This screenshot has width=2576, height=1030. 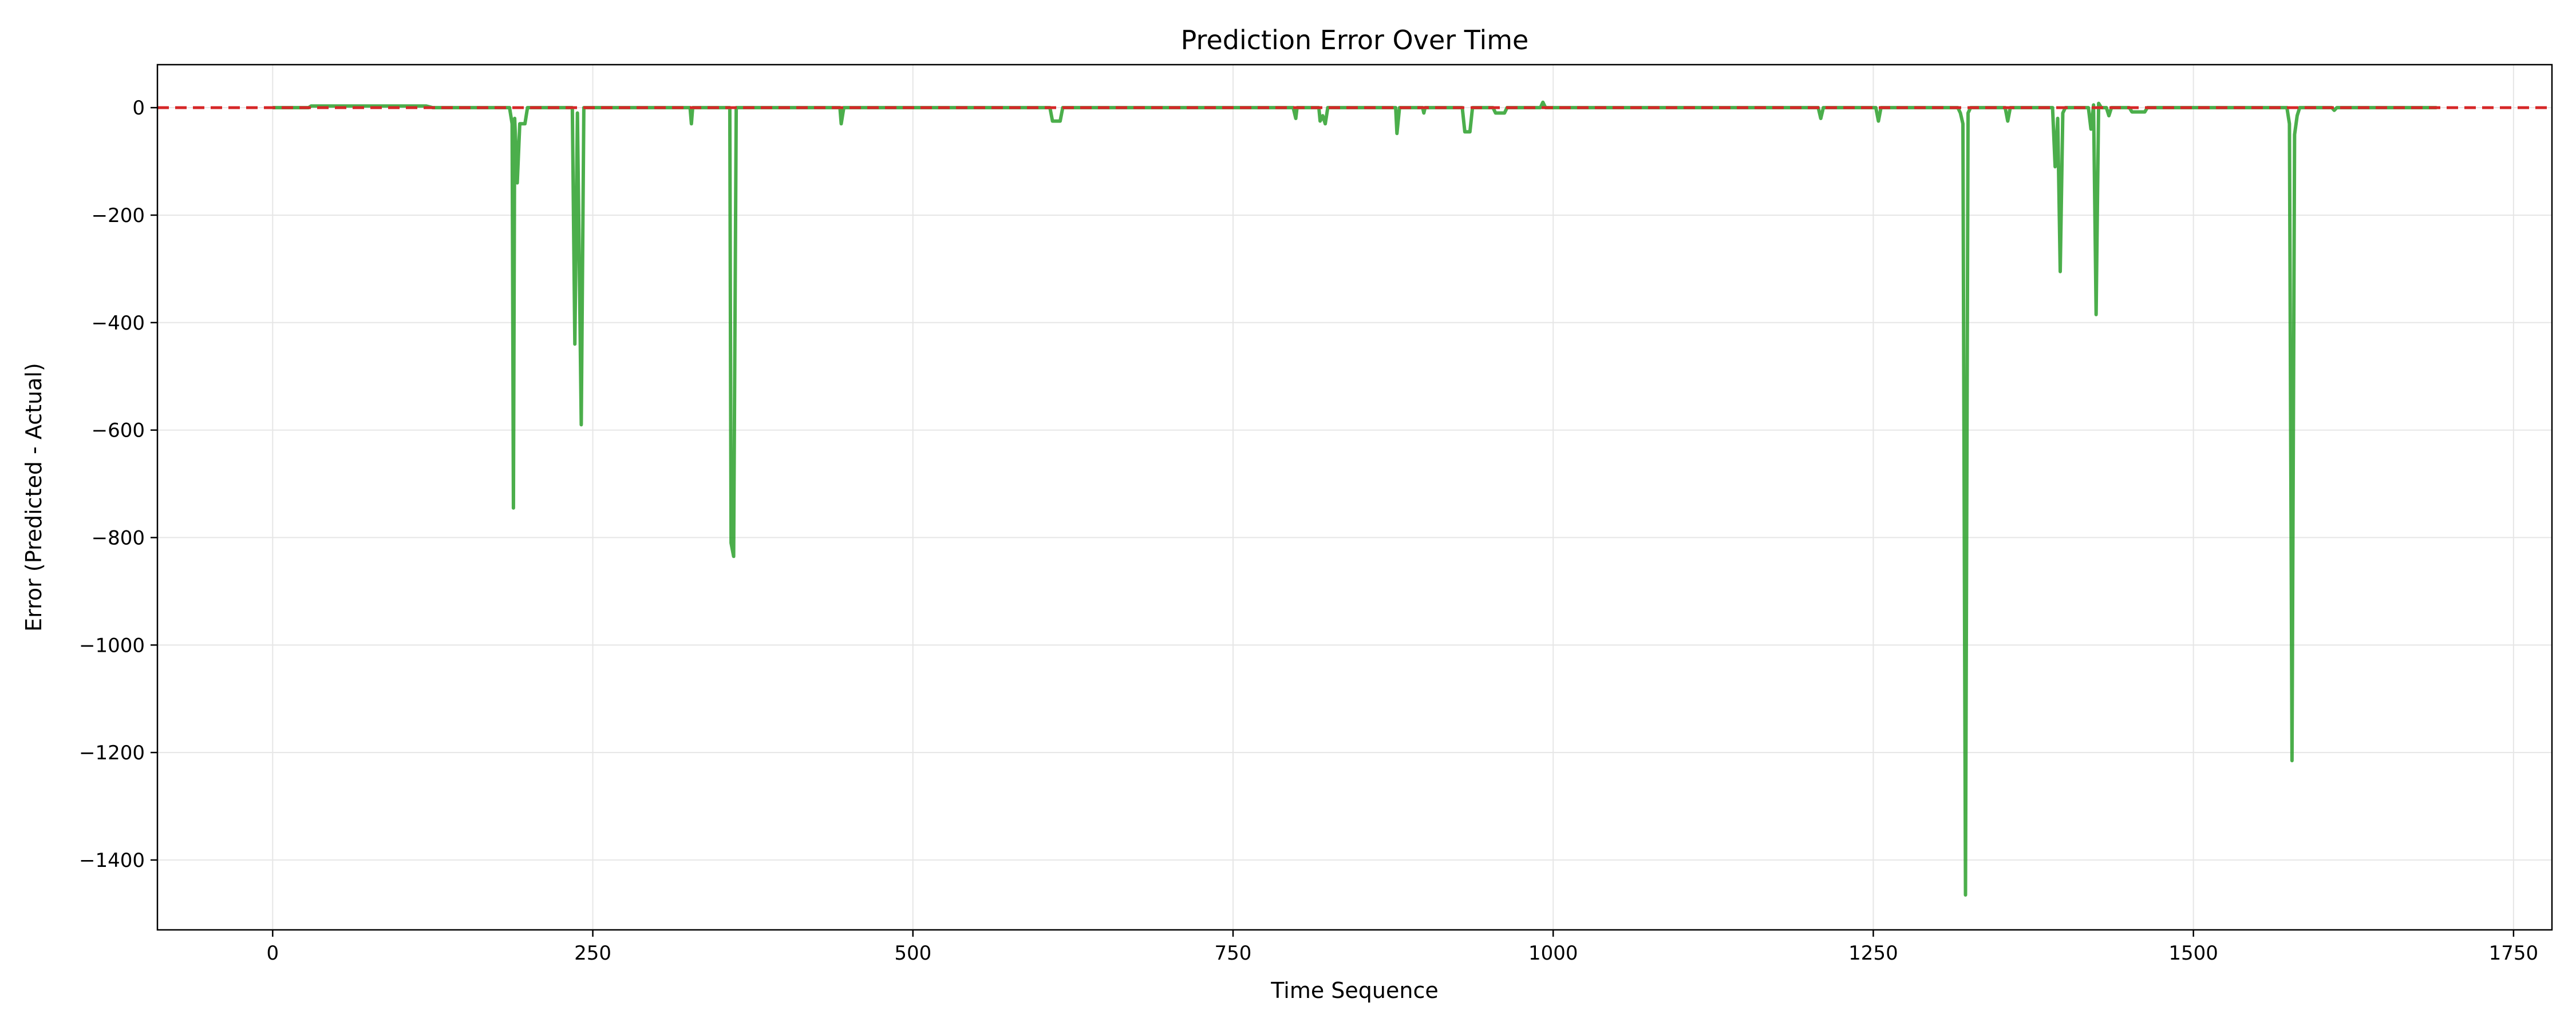 What do you see at coordinates (118, 484) in the screenshot?
I see `y-axis-ticks: 0 −200 −400 −600 −800 −1000 −1200 −1400` at bounding box center [118, 484].